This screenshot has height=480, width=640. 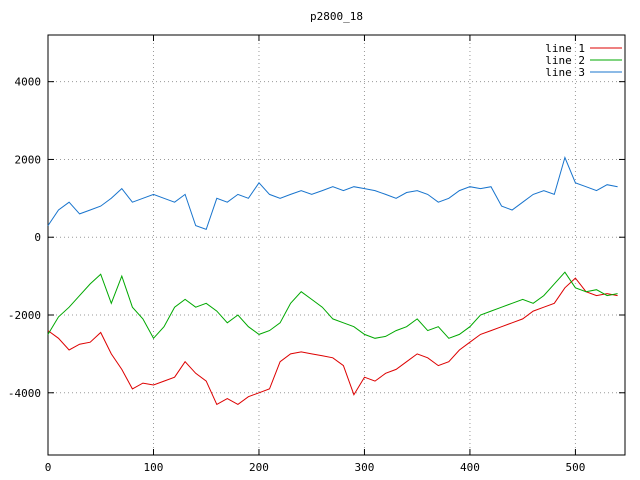 What do you see at coordinates (24, 315) in the screenshot?
I see `y-axis-tick-label: -2000` at bounding box center [24, 315].